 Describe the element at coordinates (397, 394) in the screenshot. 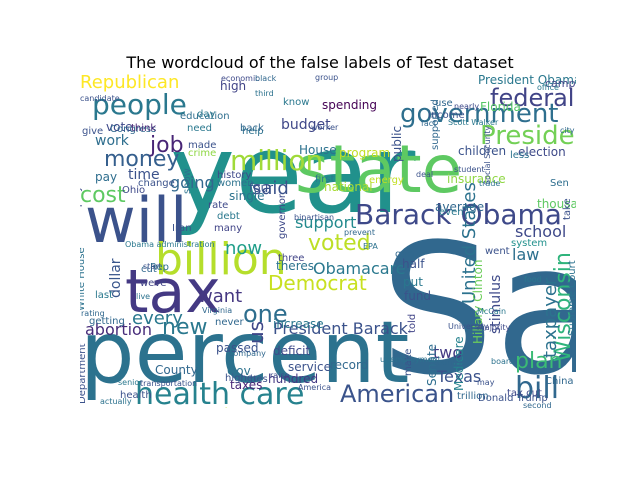

I see `word-american: American` at that location.